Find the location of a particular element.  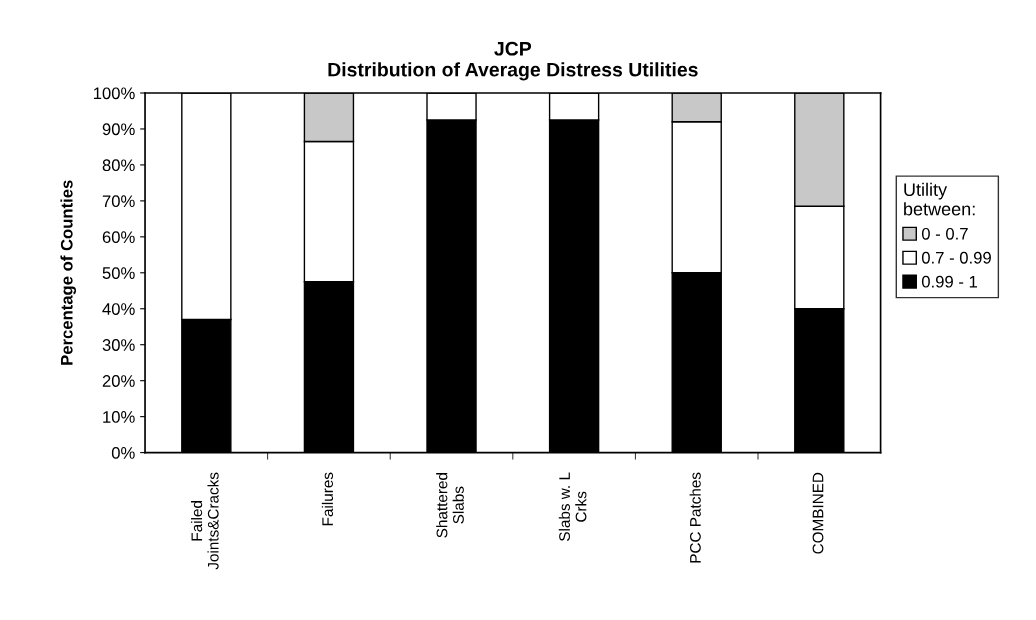

y-tick-label: 40% is located at coordinates (118, 309).